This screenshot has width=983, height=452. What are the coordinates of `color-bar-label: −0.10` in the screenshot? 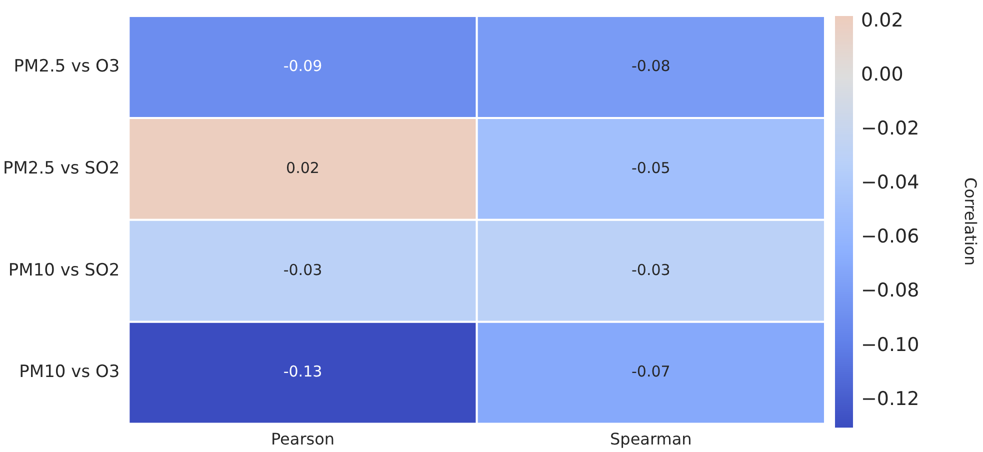 It's located at (890, 345).